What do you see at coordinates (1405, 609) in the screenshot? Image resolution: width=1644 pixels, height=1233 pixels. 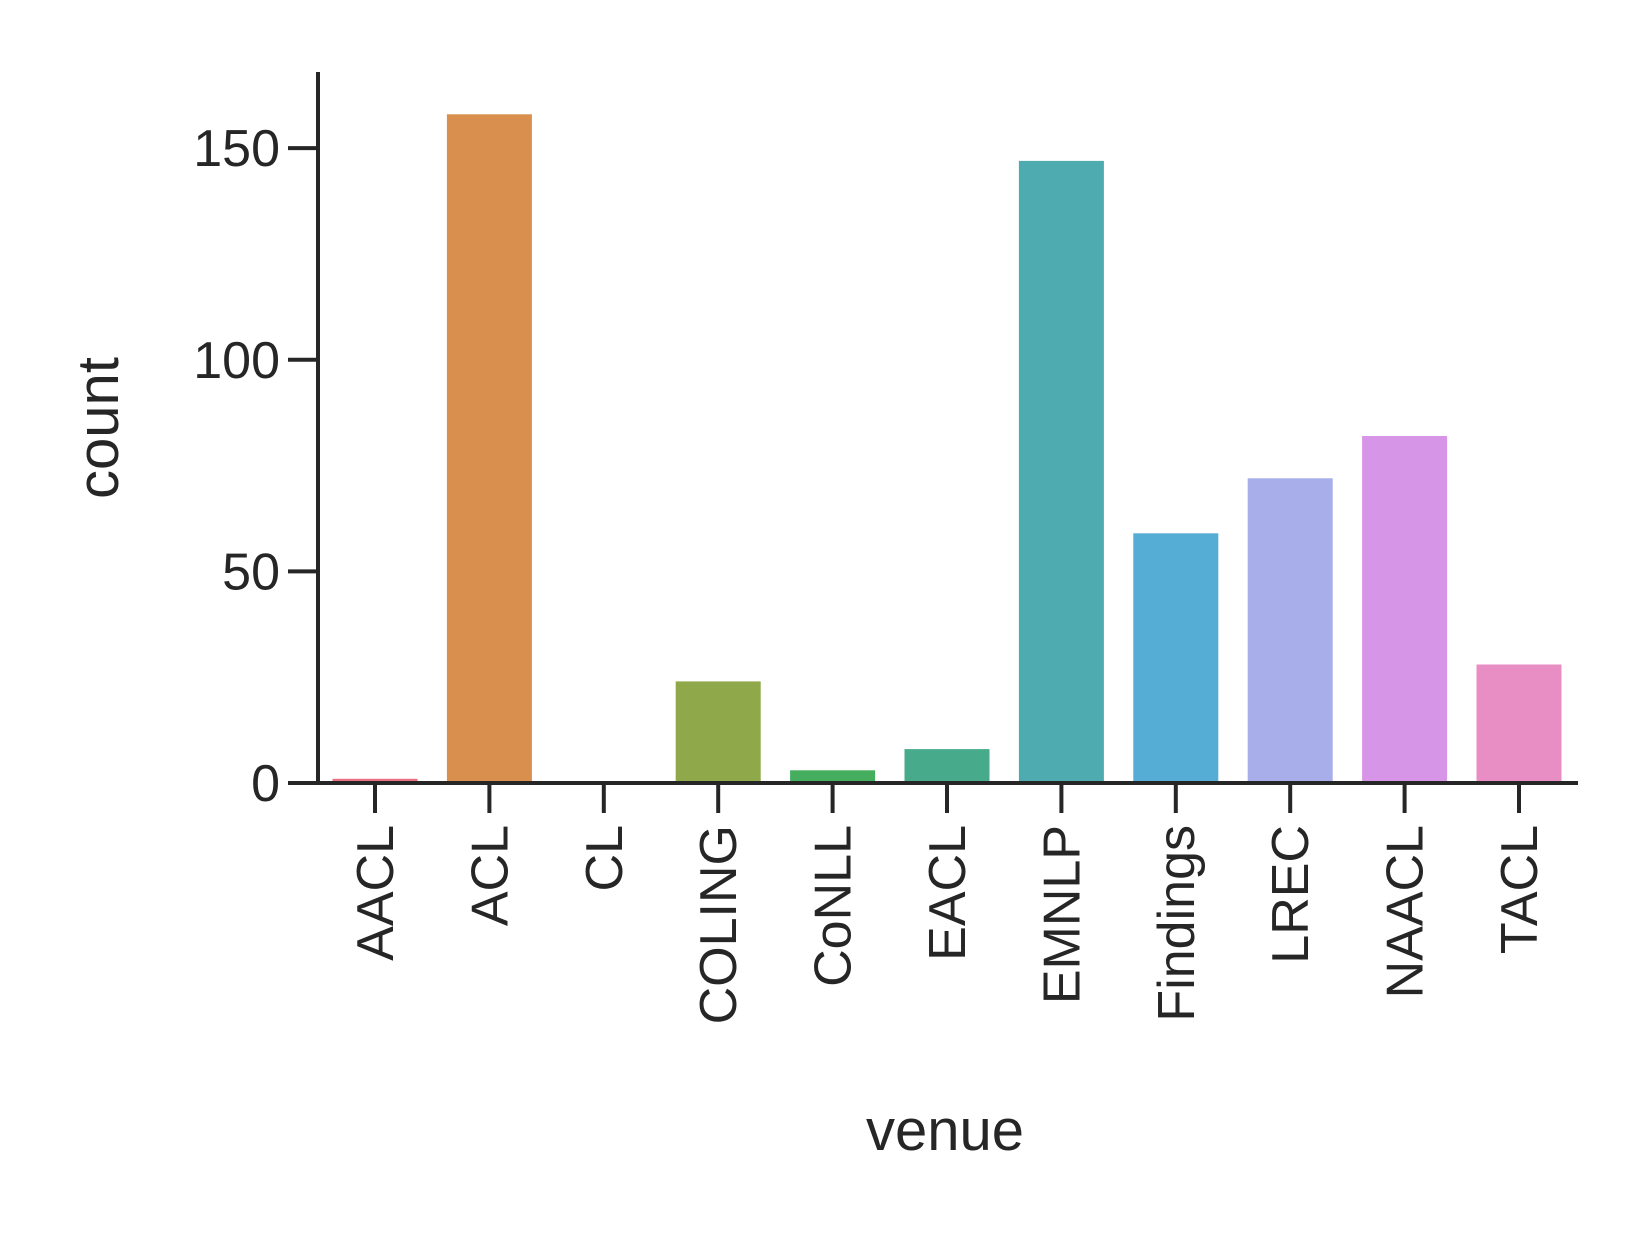 I see `bar-naacl` at bounding box center [1405, 609].